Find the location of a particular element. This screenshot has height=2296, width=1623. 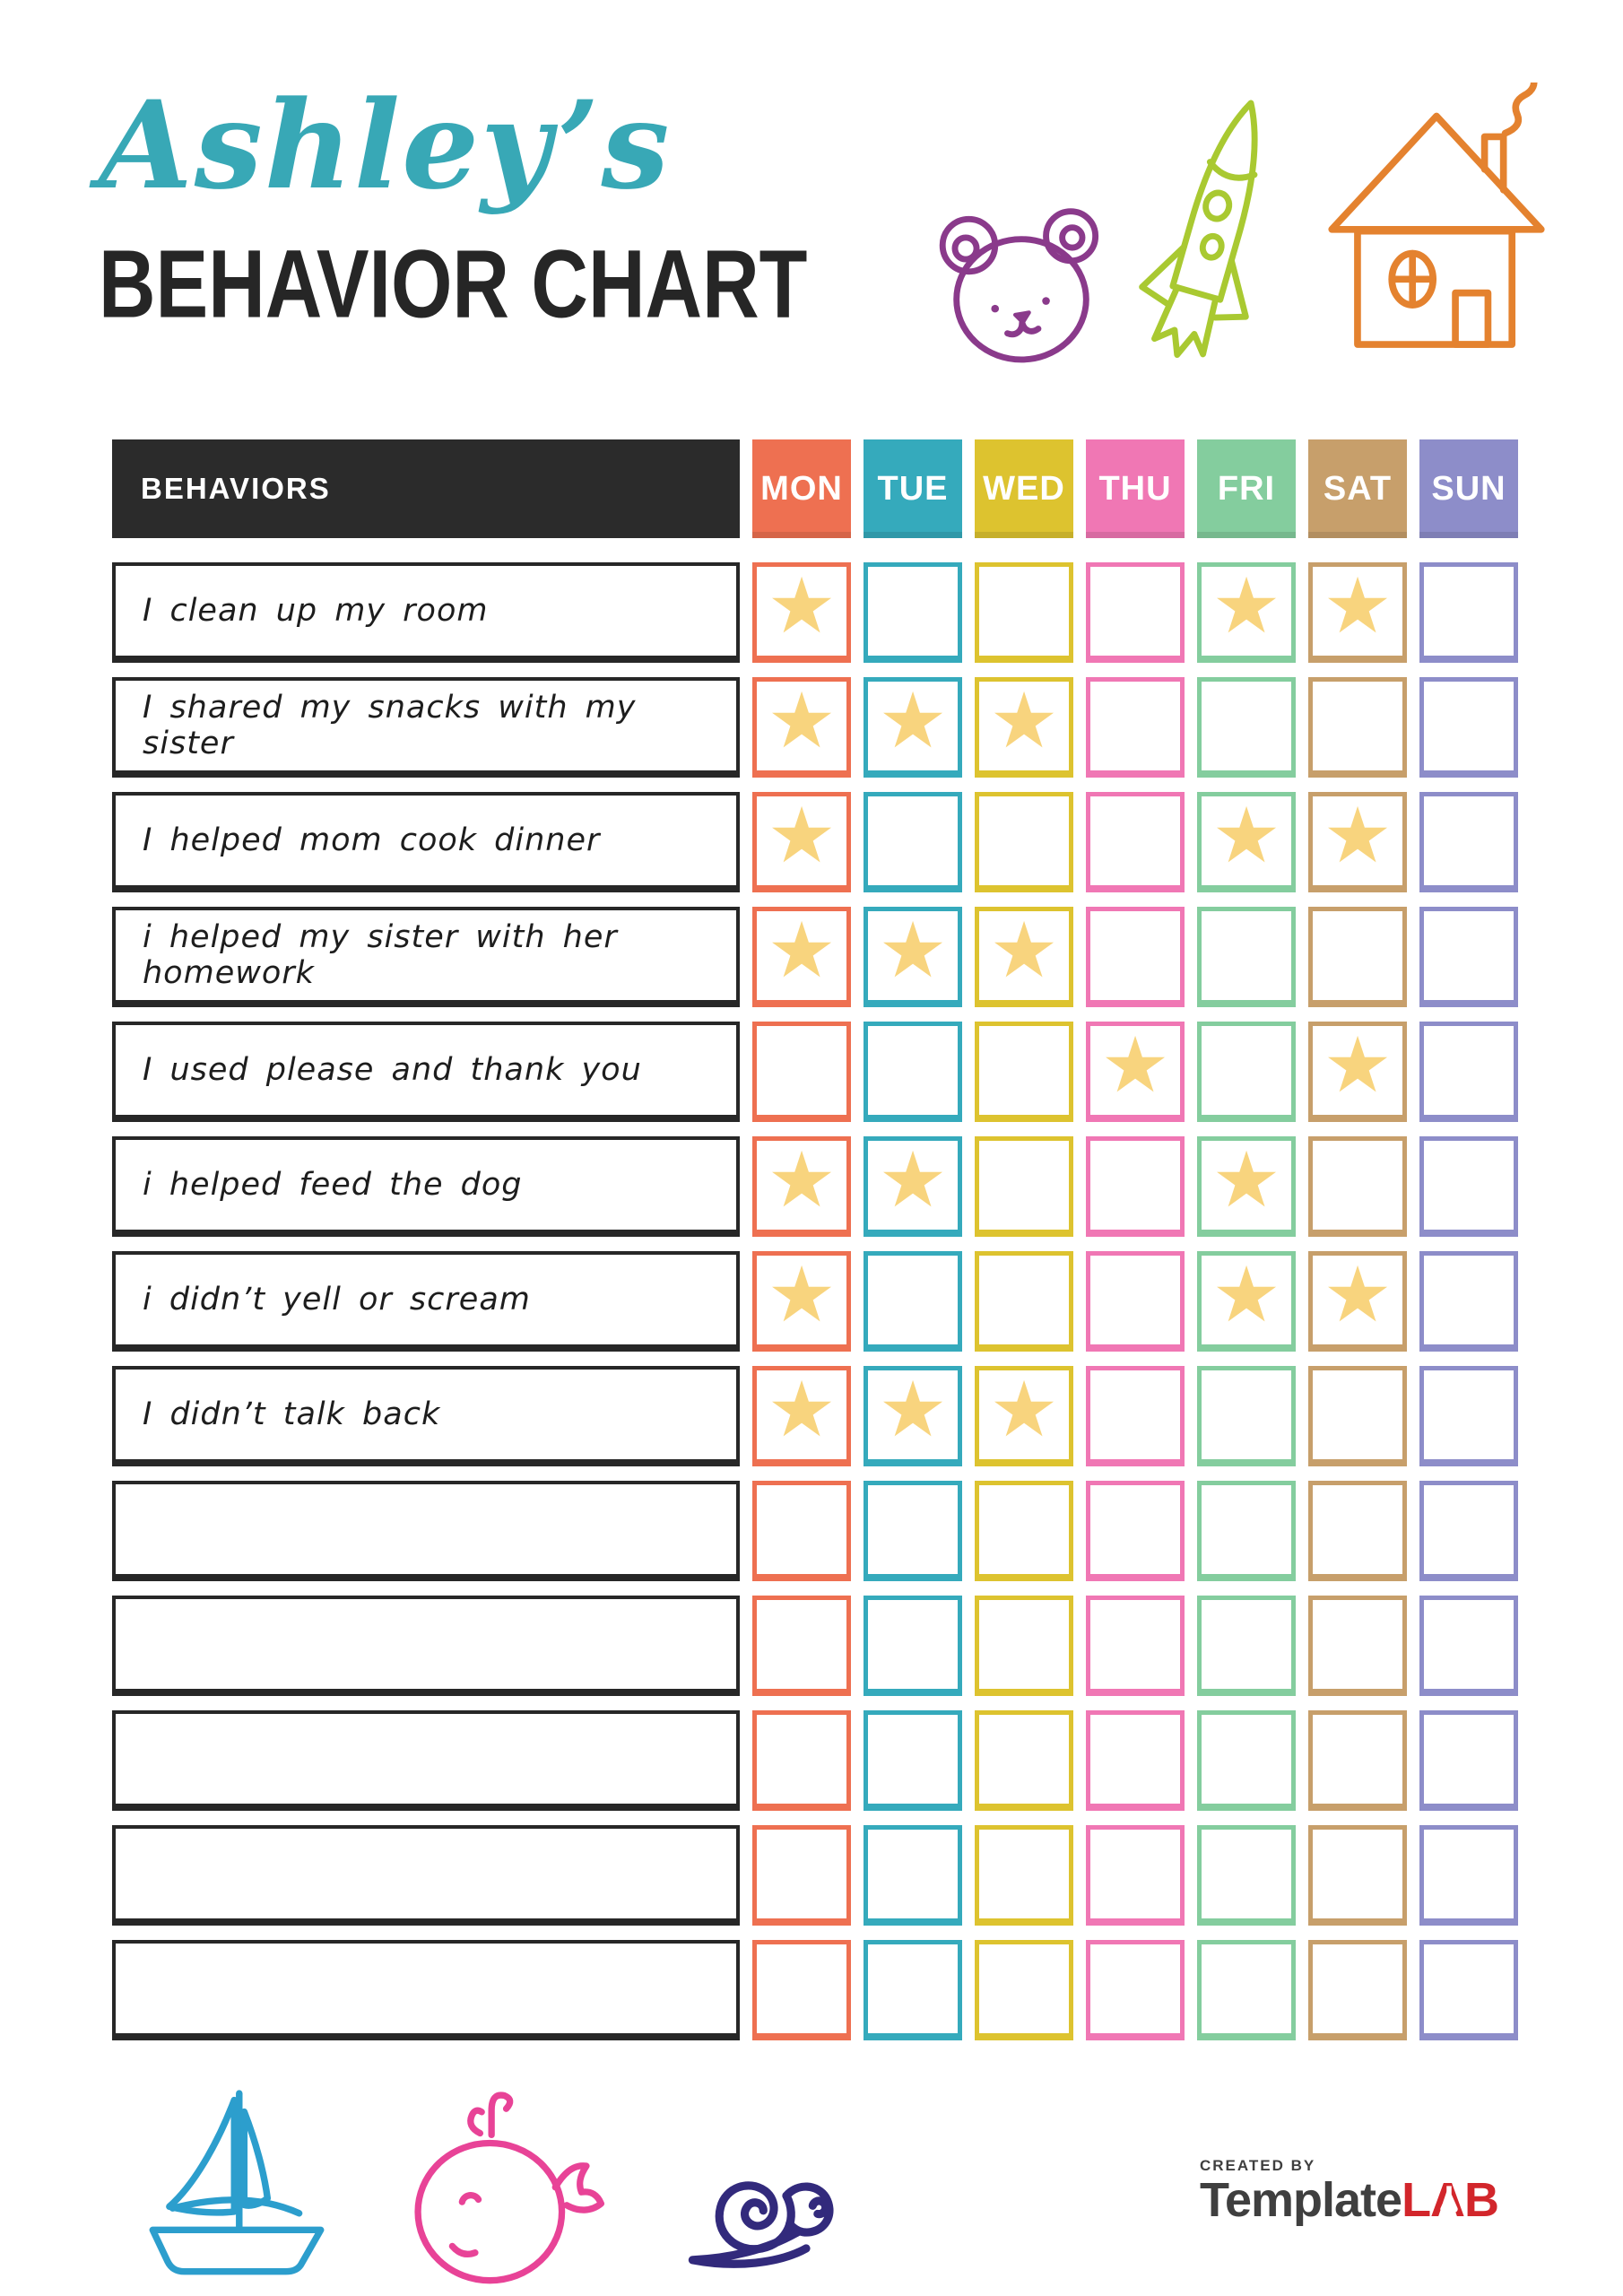

title-block: Ashley’s BEHAVIOR CHART is located at coordinates (453, 202).